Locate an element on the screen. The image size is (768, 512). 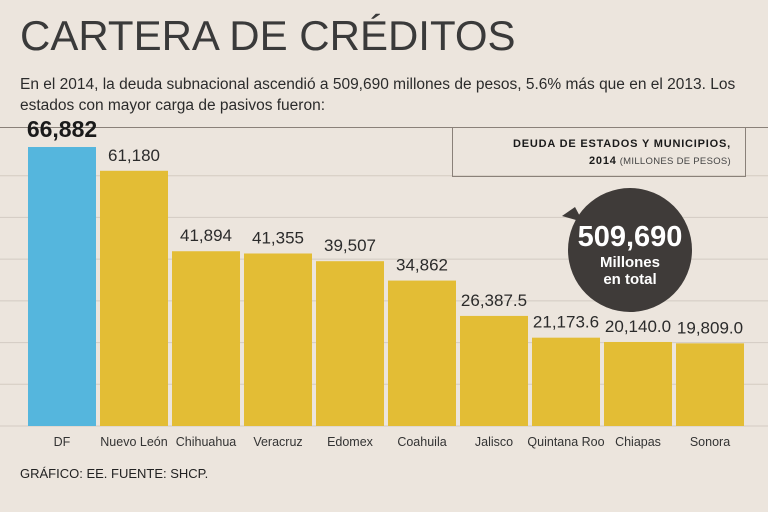
bar-jalisco is located at coordinates (494, 370).